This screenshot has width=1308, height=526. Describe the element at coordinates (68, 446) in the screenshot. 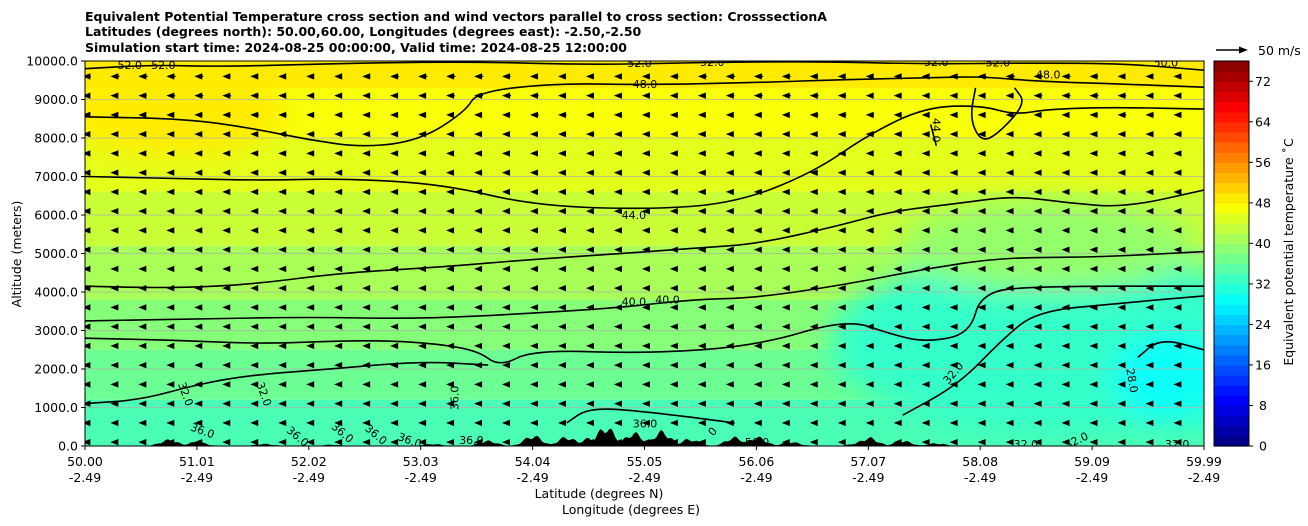

I see `y-tick-label: 0.0` at that location.